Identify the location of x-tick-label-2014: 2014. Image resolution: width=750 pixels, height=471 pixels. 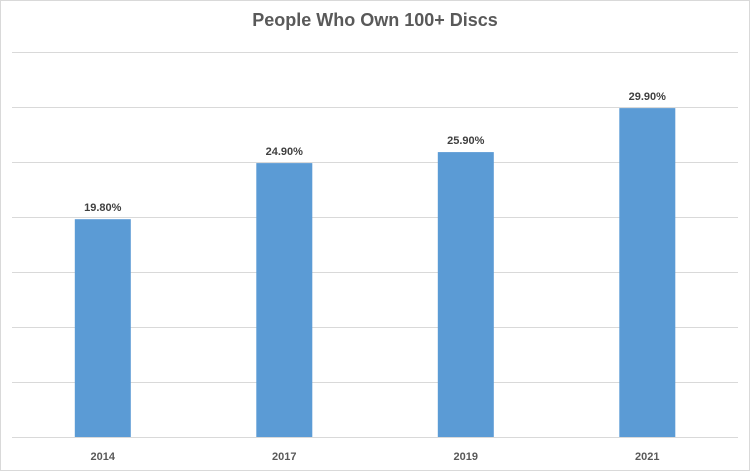
(103, 457).